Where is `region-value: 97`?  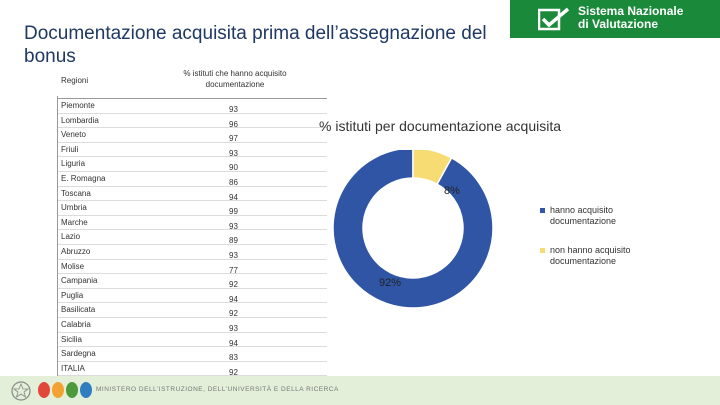
region-value: 97 is located at coordinates (233, 139).